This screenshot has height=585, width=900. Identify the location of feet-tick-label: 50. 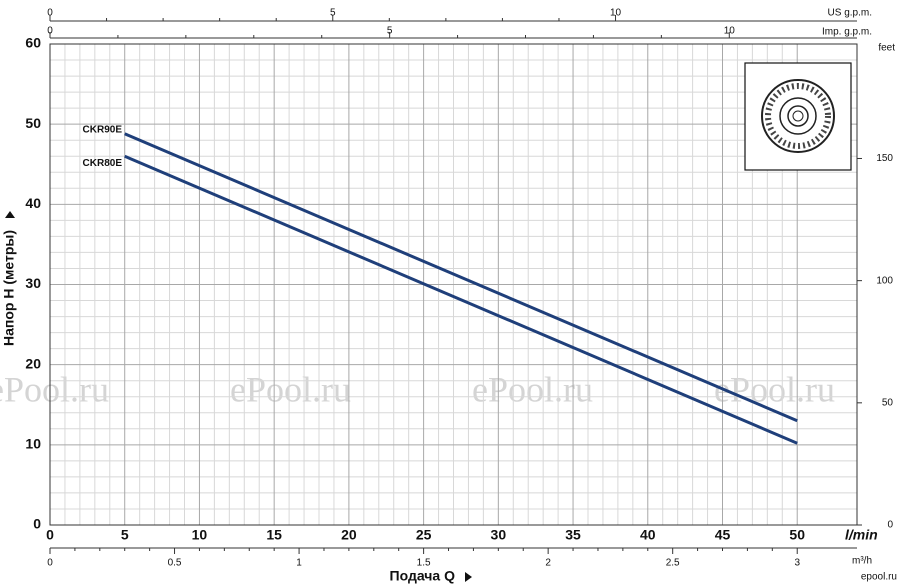
(888, 402).